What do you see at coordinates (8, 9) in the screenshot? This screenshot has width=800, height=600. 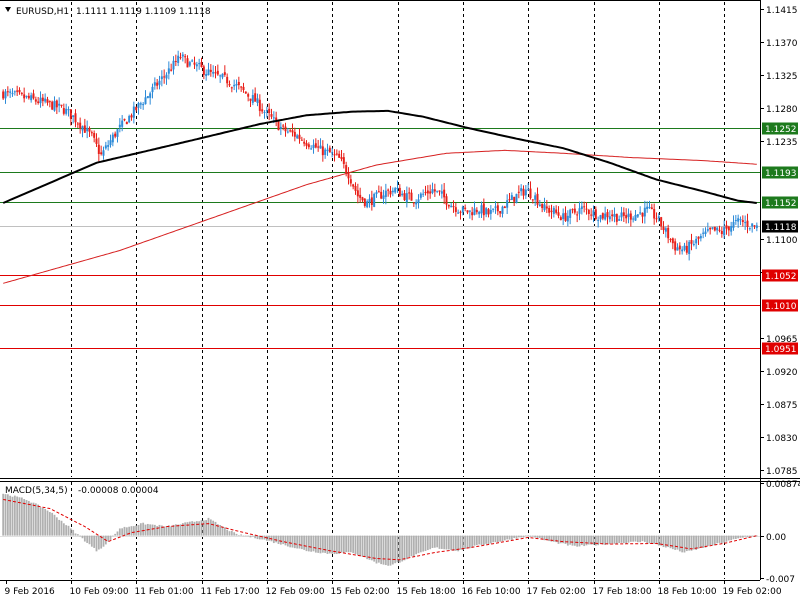 I see `chevron-down-icon` at bounding box center [8, 9].